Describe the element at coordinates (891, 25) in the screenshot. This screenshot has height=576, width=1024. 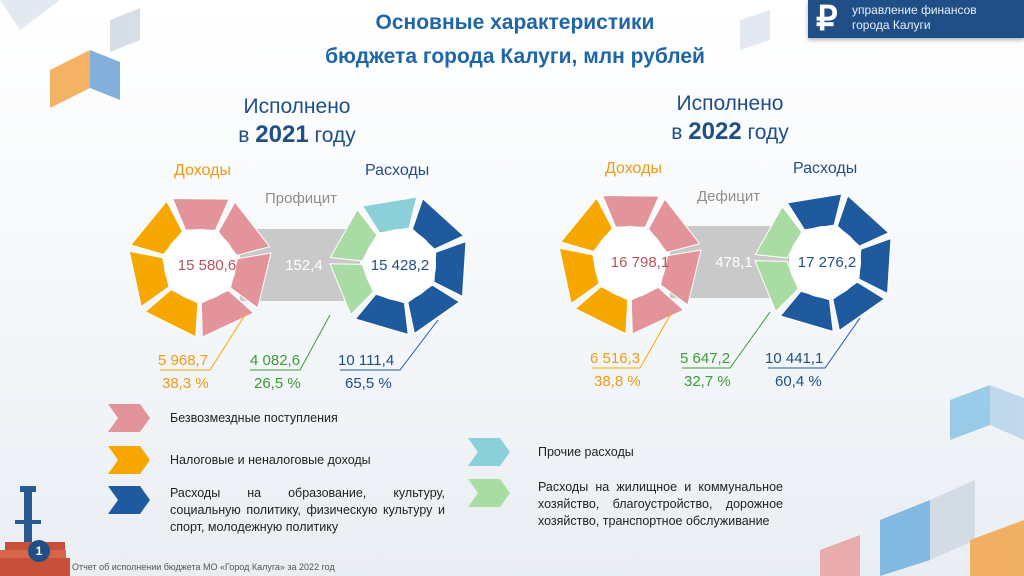
I see `brand-line-2: города Калуги` at that location.